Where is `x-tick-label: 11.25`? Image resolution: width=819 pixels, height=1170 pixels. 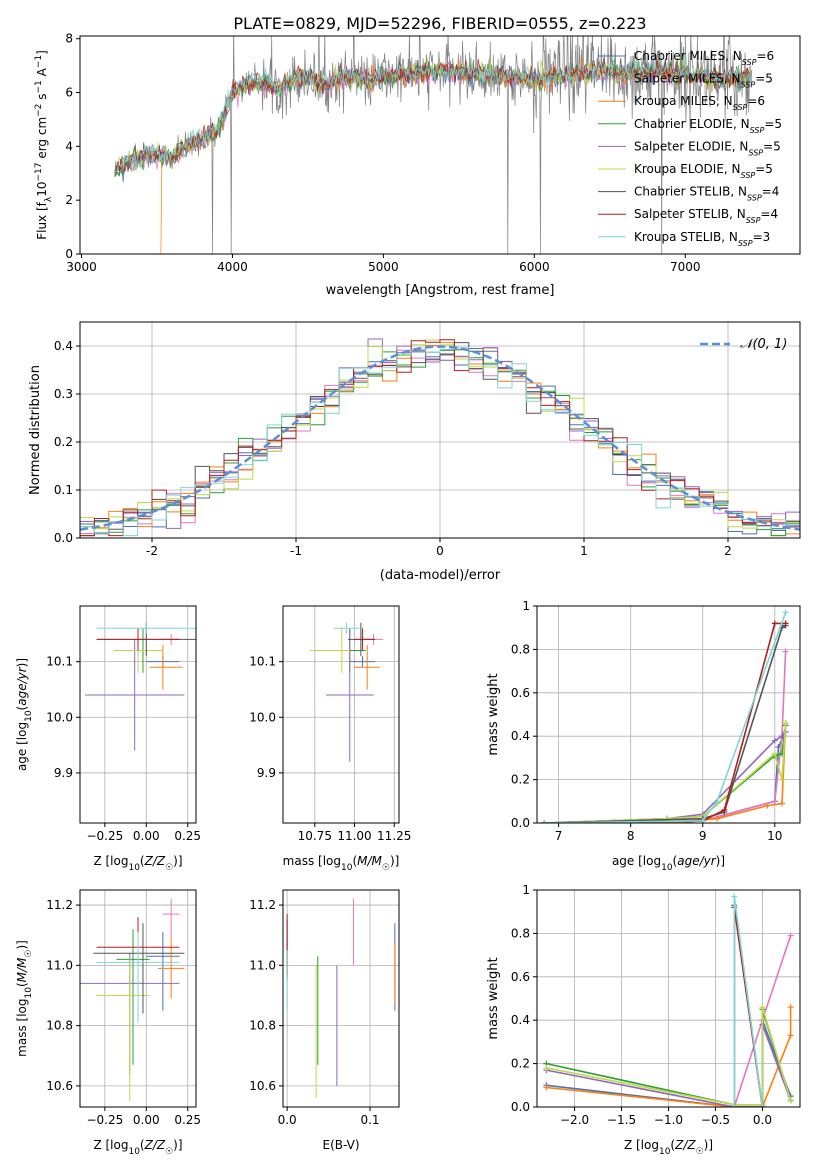 x-tick-label: 11.25 is located at coordinates (394, 836).